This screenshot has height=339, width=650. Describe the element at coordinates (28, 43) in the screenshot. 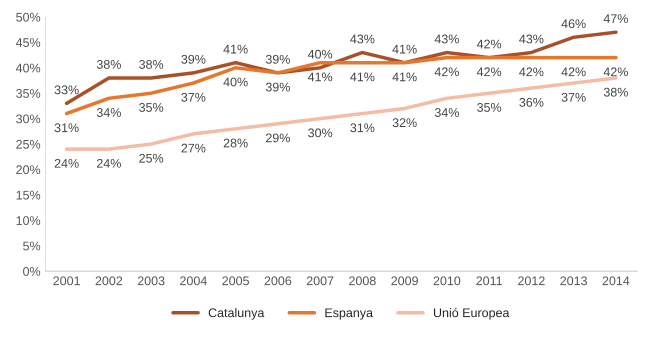

I see `y-tick-label: 45%` at that location.